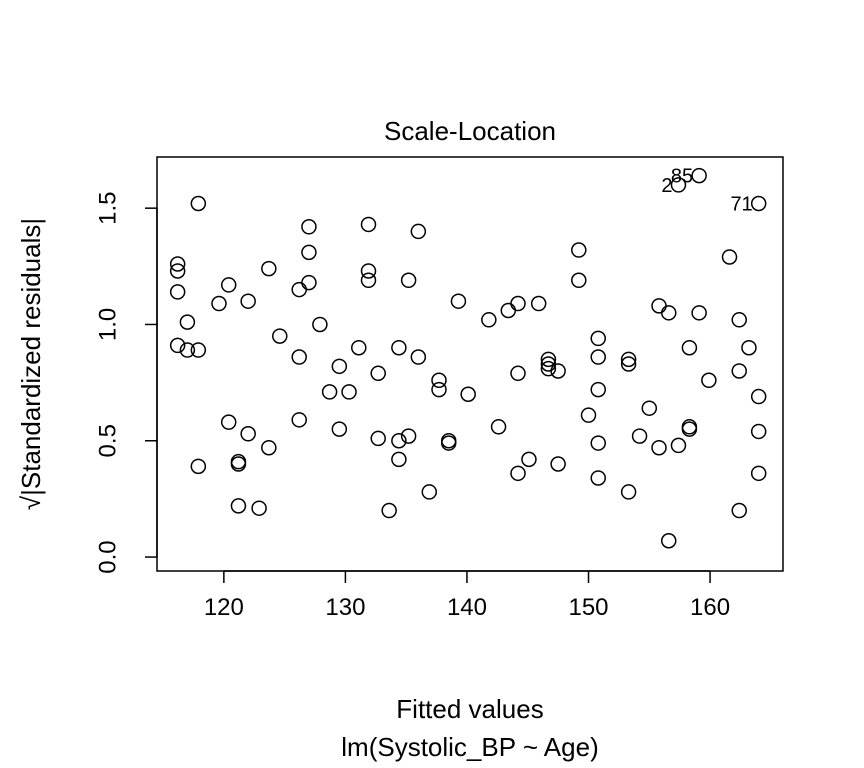  I want to click on point-label: 71, so click(741, 205).